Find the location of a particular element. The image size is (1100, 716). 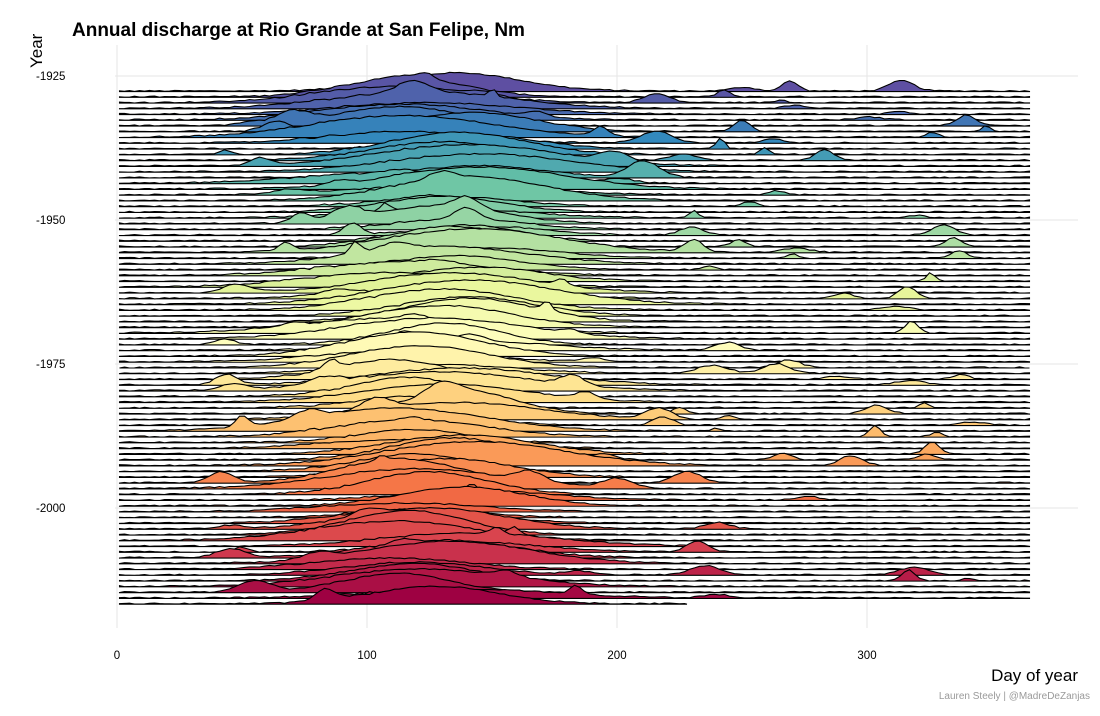

ridge-1947 is located at coordinates (574, 200).